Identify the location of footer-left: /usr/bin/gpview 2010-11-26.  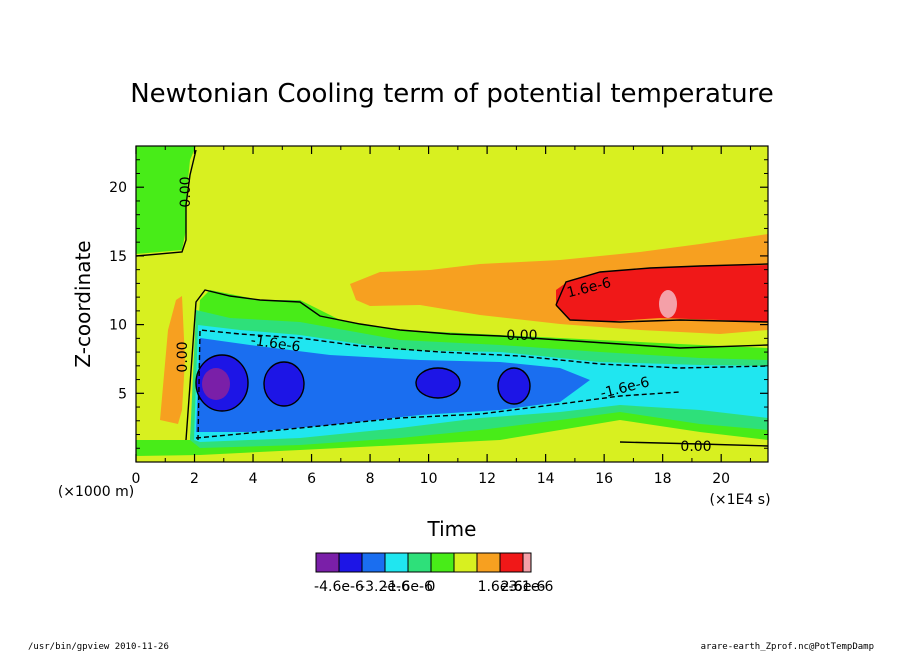
(98, 647).